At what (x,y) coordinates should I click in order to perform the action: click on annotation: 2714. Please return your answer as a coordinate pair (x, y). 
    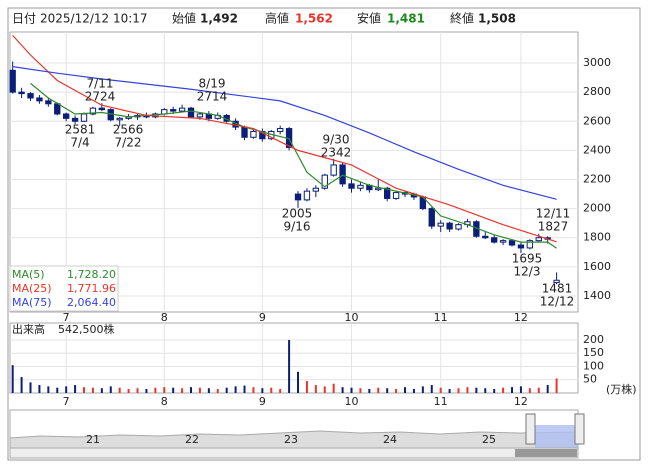
    Looking at the image, I should click on (212, 97).